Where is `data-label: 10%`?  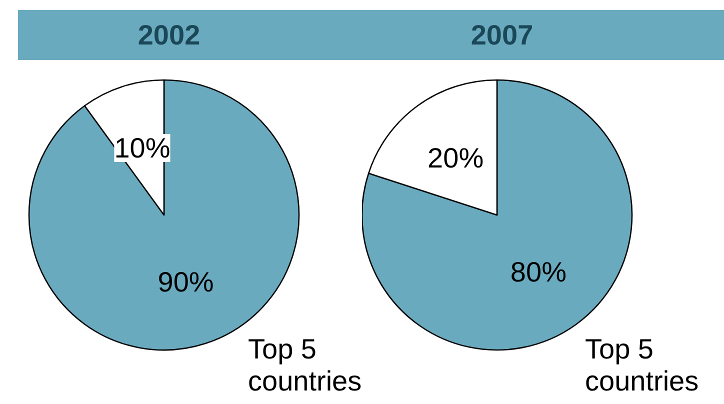
data-label: 10% is located at coordinates (142, 148).